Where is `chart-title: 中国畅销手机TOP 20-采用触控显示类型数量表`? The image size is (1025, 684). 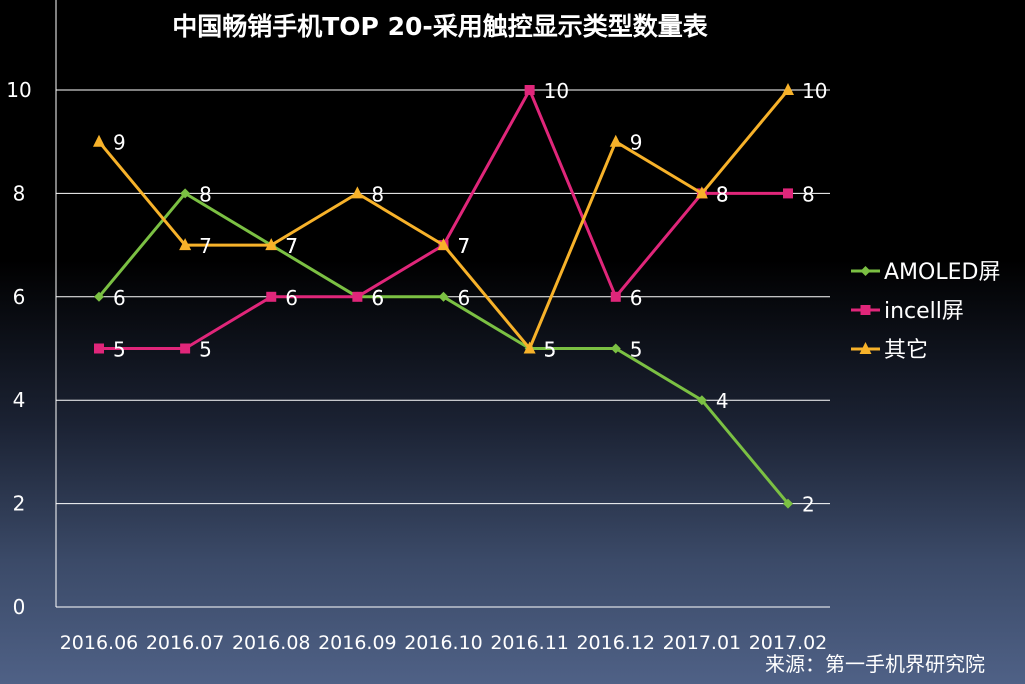 chart-title: 中国畅销手机TOP 20-采用触控显示类型数量表 is located at coordinates (440, 26).